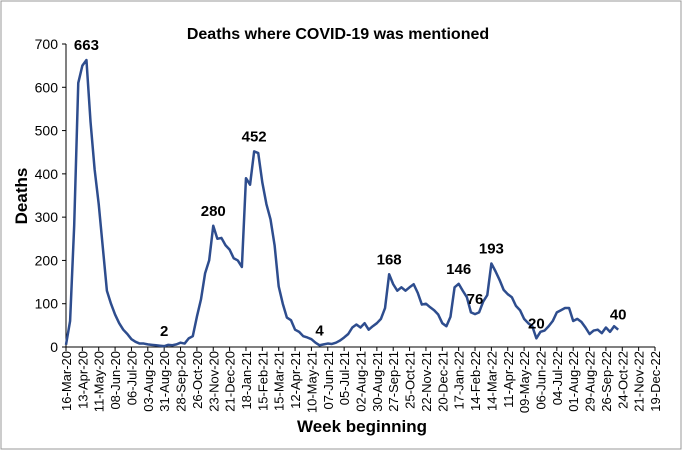 This screenshot has height=451, width=683. Describe the element at coordinates (47, 44) in the screenshot. I see `y-tick-label: 700` at that location.